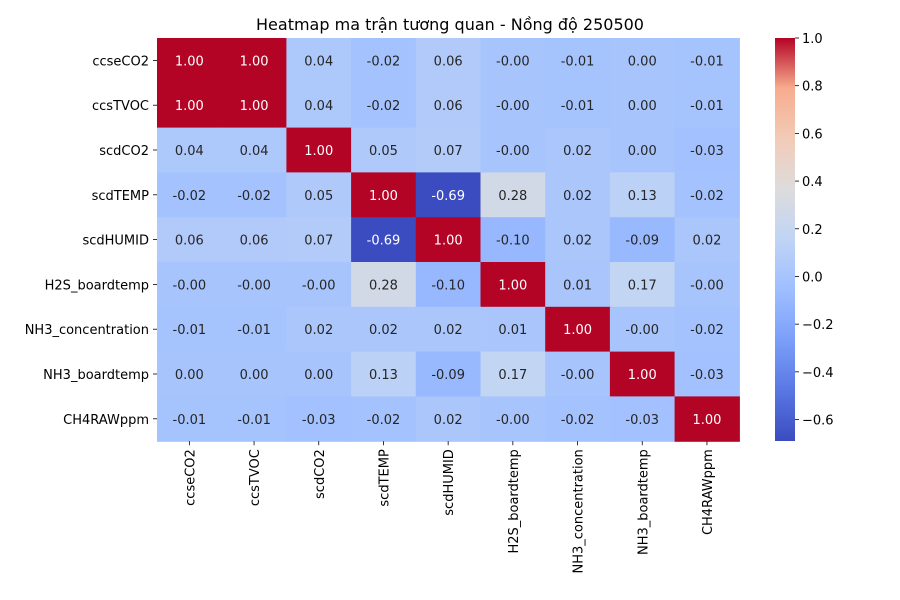  Describe the element at coordinates (448, 196) in the screenshot. I see `heatmap-cell-value: -0.69` at that location.